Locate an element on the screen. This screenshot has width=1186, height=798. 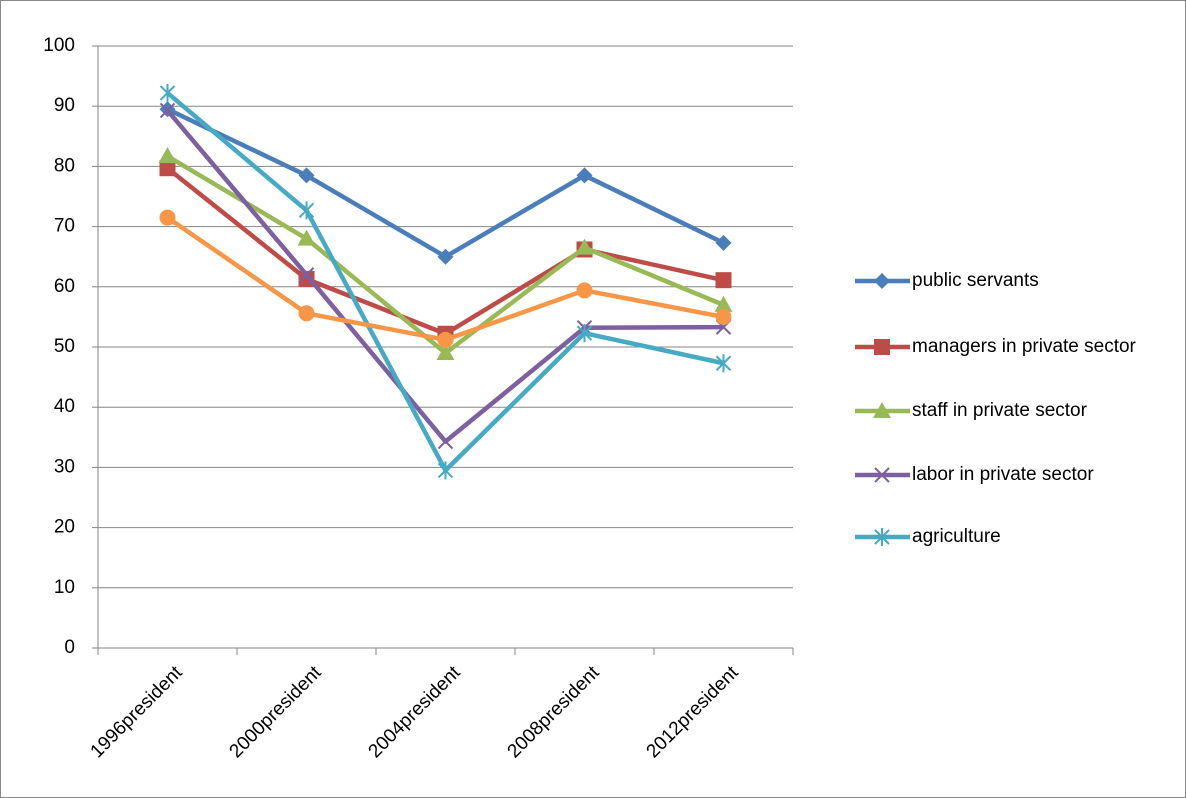
y-tick-label: 90 is located at coordinates (64, 105).